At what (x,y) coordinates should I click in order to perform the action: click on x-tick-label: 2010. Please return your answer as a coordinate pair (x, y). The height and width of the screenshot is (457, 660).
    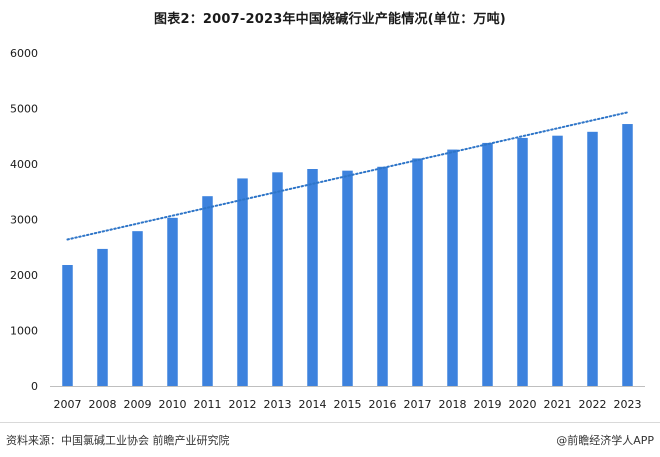
    Looking at the image, I should click on (173, 404).